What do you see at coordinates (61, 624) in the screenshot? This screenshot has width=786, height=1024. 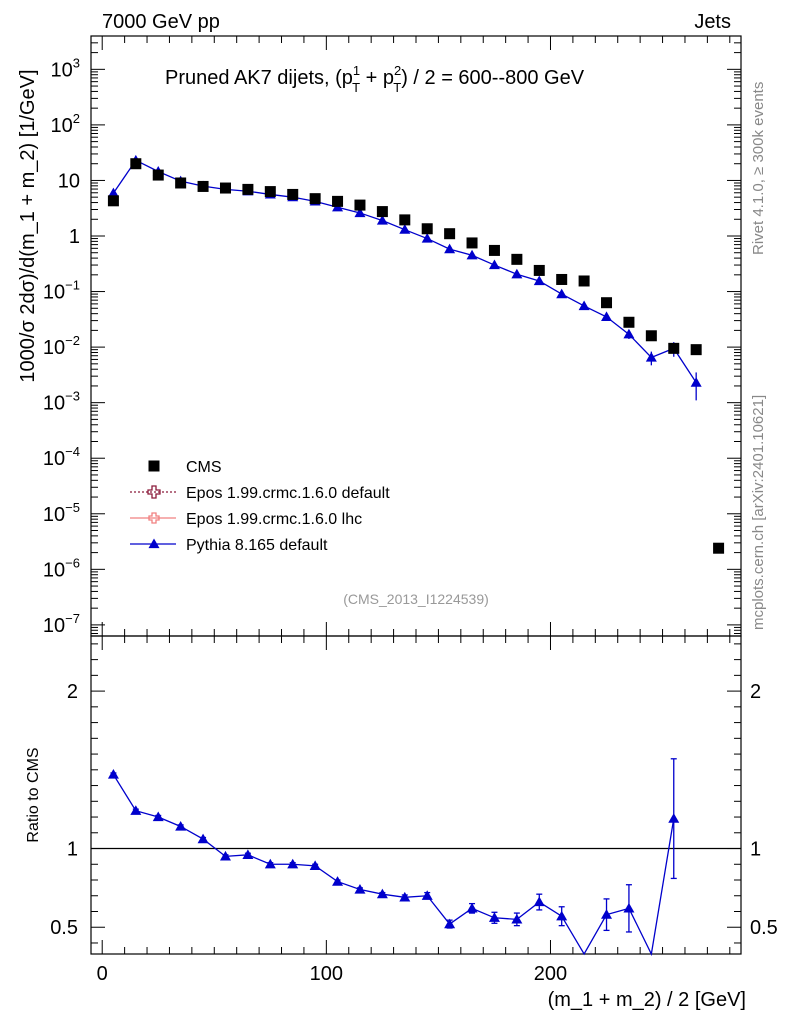 I see `y-tick-label: 10⁻⁷` at bounding box center [61, 624].